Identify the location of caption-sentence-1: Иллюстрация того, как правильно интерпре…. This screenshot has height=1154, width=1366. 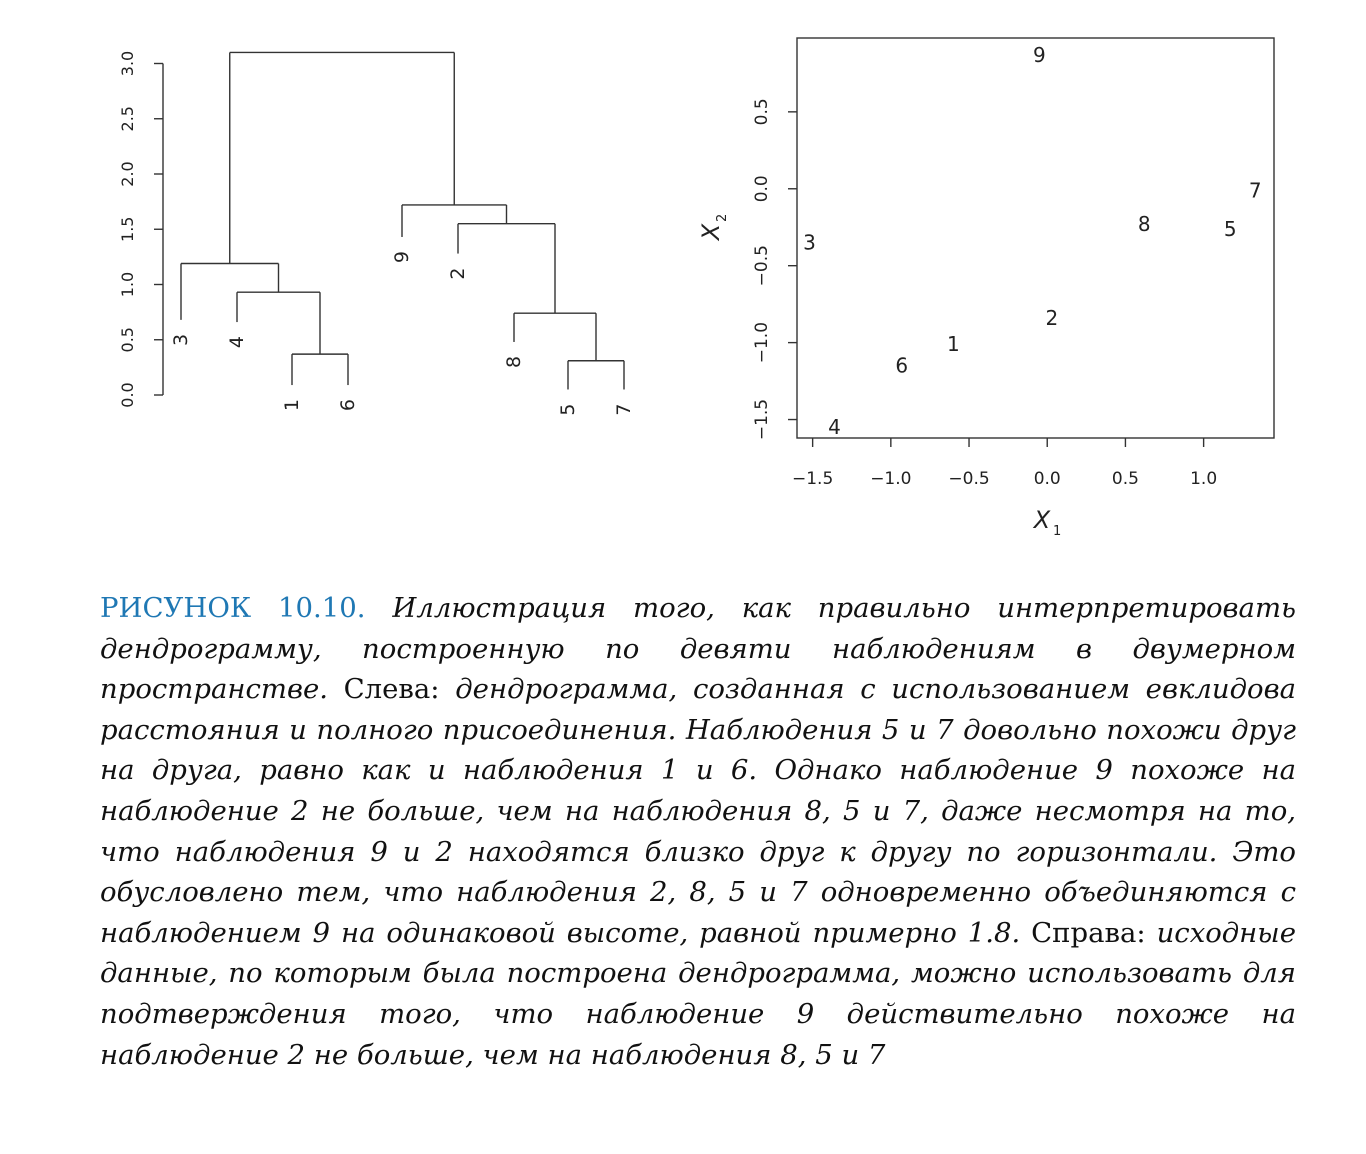
(698, 649).